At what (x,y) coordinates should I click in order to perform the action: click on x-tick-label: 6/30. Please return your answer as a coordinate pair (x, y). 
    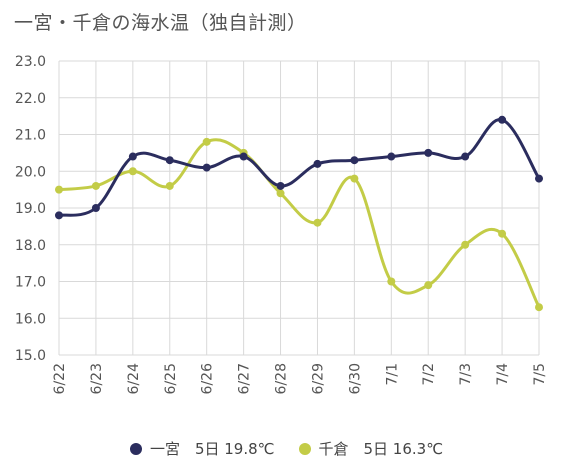
    Looking at the image, I should click on (355, 378).